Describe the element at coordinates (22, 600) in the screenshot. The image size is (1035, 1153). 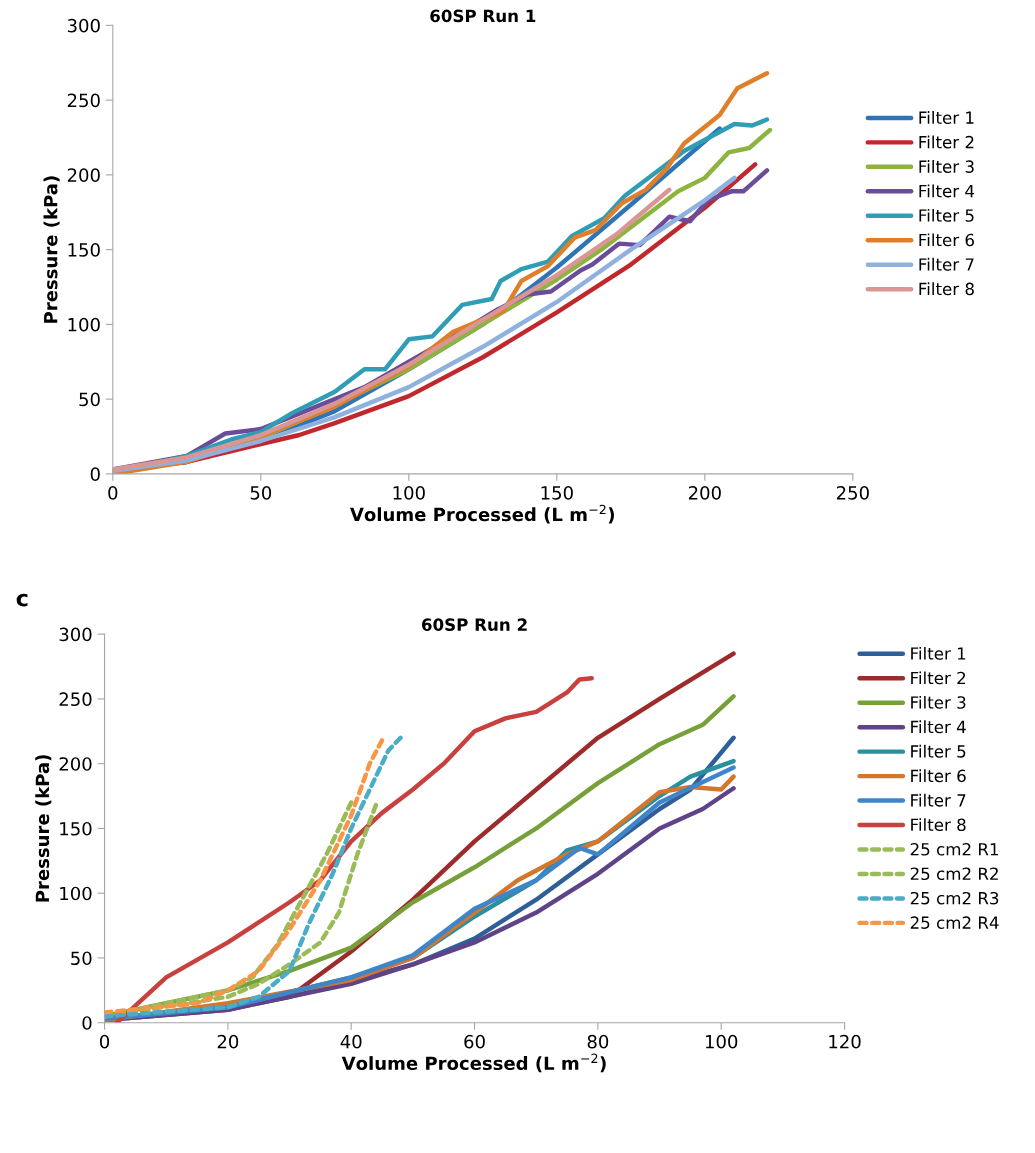
I see `text: c` at that location.